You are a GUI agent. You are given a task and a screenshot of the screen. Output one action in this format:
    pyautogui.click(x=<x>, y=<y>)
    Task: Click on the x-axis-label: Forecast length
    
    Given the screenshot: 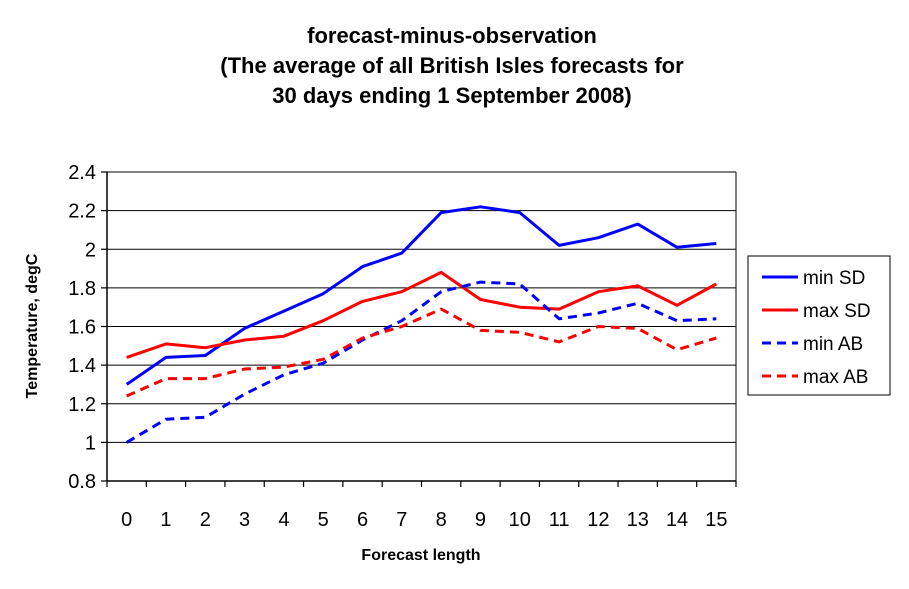 What is the action you would take?
    pyautogui.click(x=420, y=555)
    